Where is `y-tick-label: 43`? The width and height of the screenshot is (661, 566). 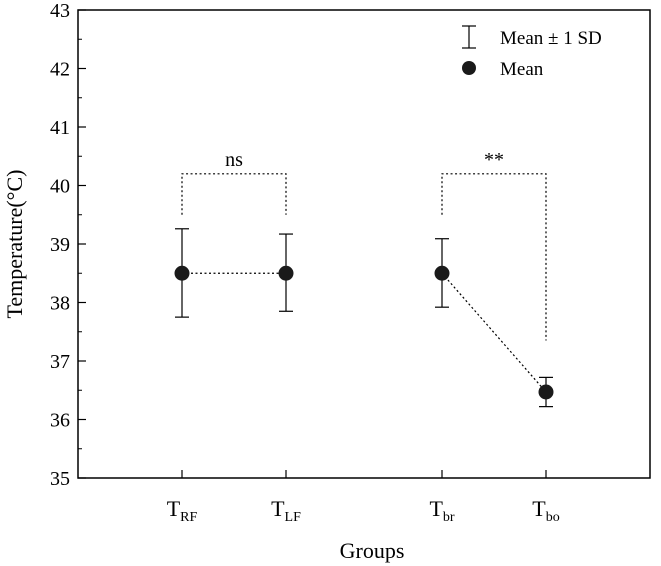
y-tick-label: 43 is located at coordinates (60, 11).